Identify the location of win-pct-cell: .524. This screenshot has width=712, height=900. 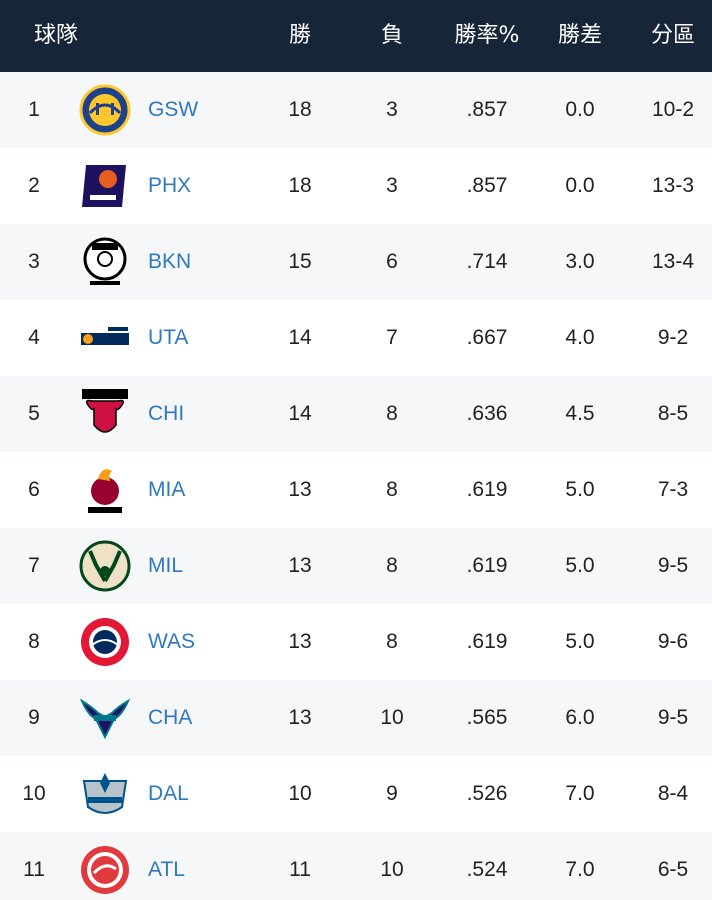
(487, 869).